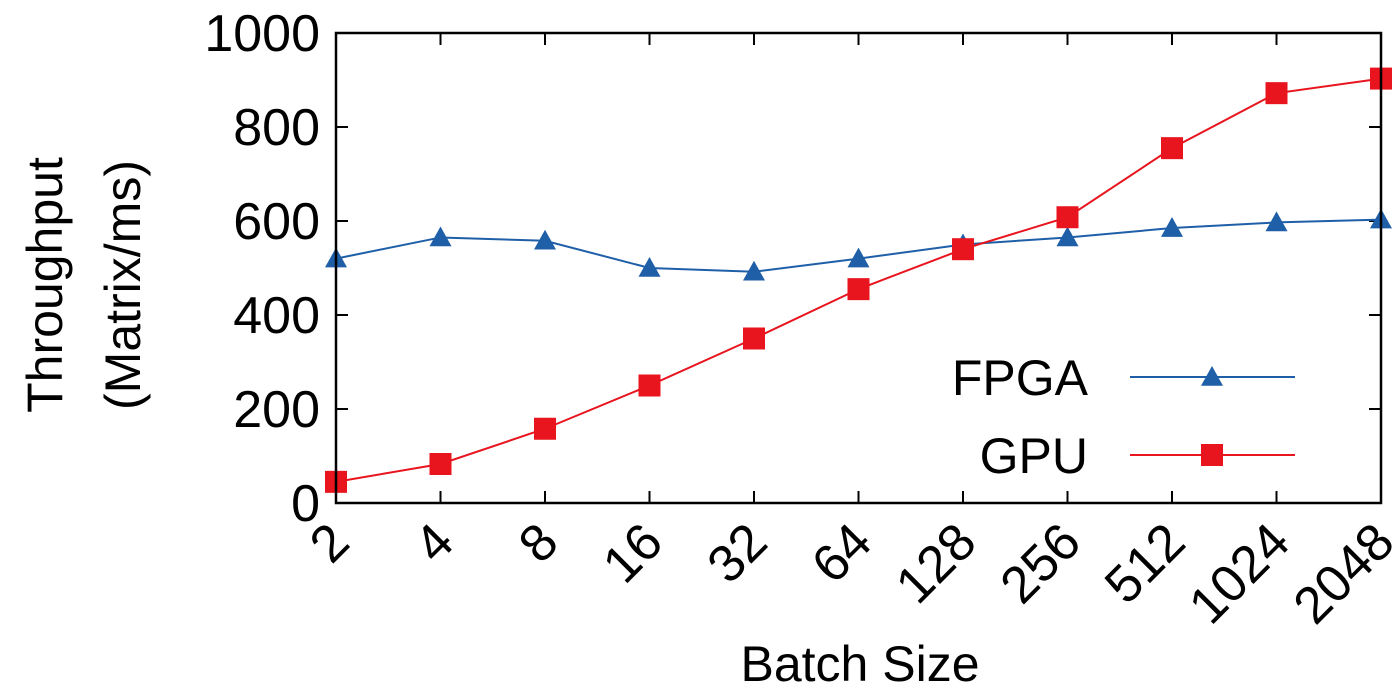 This screenshot has width=1400, height=700. I want to click on legend-label-fpga: FPGA, so click(1020, 378).